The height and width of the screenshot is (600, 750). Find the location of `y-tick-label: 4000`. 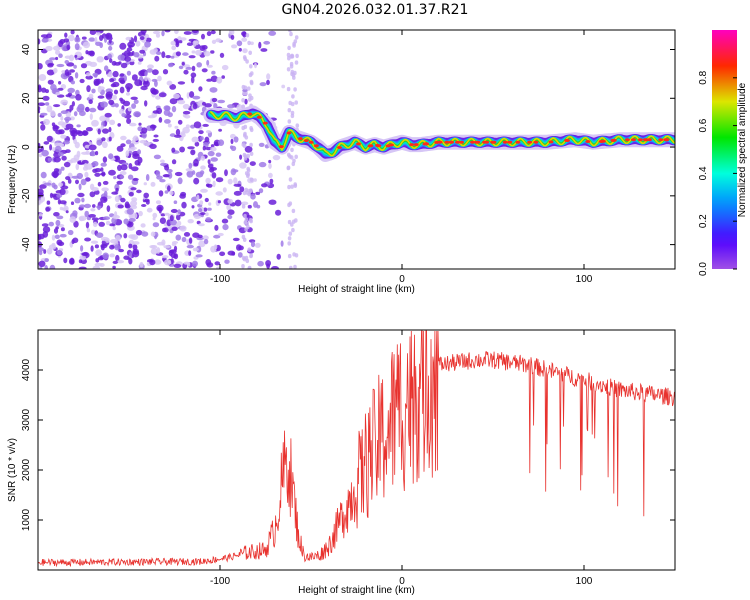

y-tick-label: 4000 is located at coordinates (26, 369).